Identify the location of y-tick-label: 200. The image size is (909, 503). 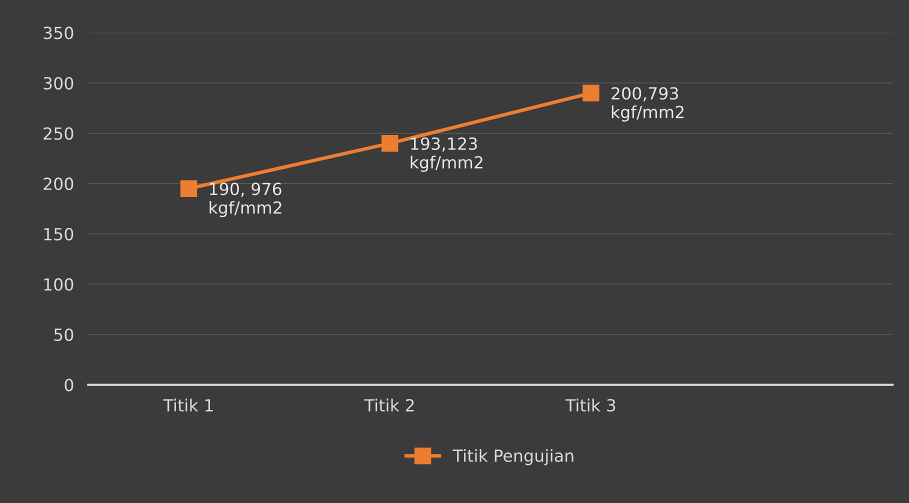
(59, 184).